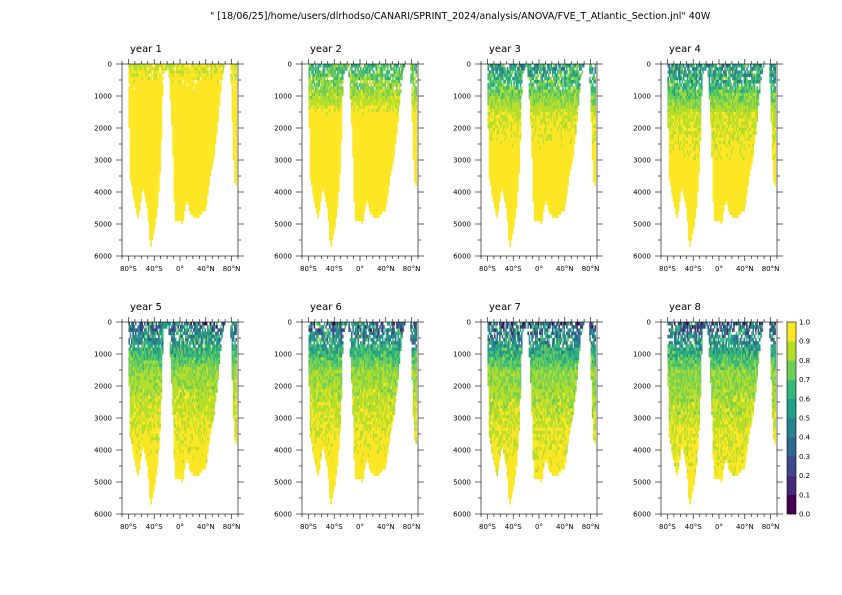  What do you see at coordinates (804, 457) in the screenshot?
I see `colorbar-label: 0.3` at bounding box center [804, 457].